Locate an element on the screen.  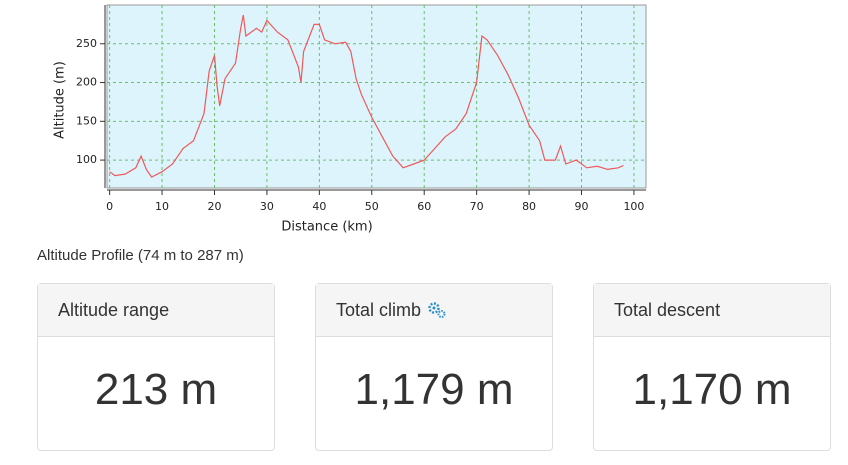
caption: Altitude Profile (74 m to 287 m) is located at coordinates (140, 255).